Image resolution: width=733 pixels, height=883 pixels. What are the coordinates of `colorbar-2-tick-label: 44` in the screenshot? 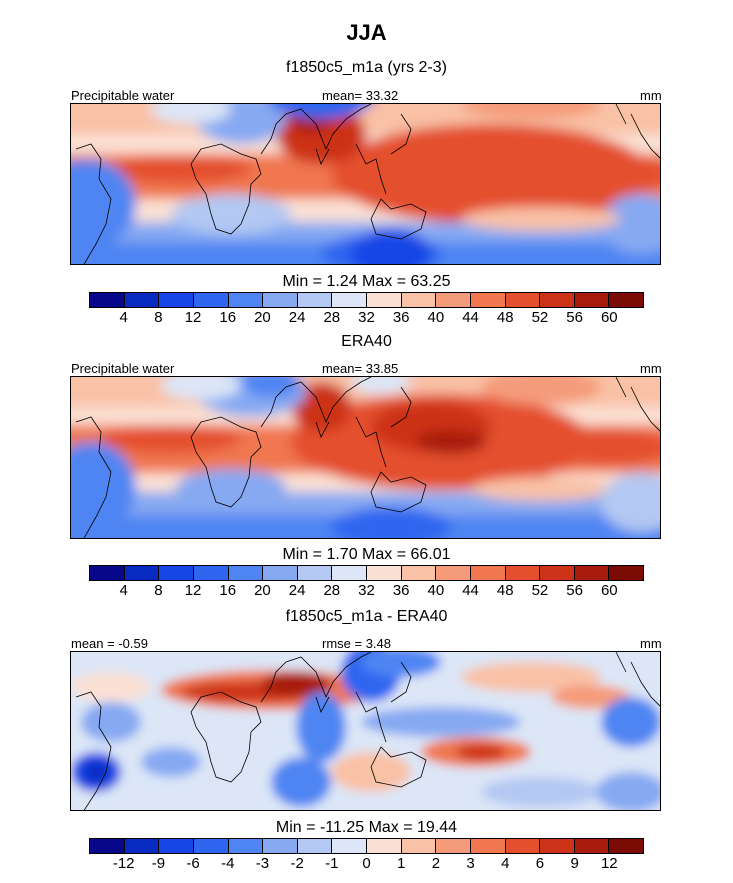 It's located at (470, 590).